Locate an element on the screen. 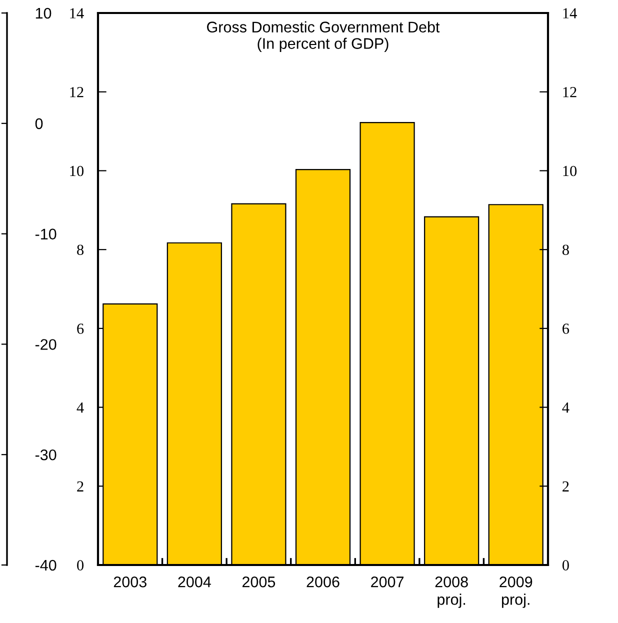  y-tick-label: 6 is located at coordinates (80, 329).